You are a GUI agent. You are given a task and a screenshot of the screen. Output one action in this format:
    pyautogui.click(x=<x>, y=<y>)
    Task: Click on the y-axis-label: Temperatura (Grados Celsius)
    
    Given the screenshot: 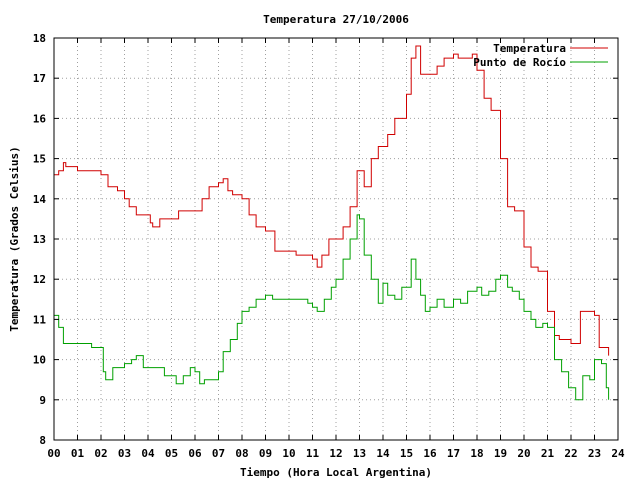 What is the action you would take?
    pyautogui.click(x=14, y=238)
    